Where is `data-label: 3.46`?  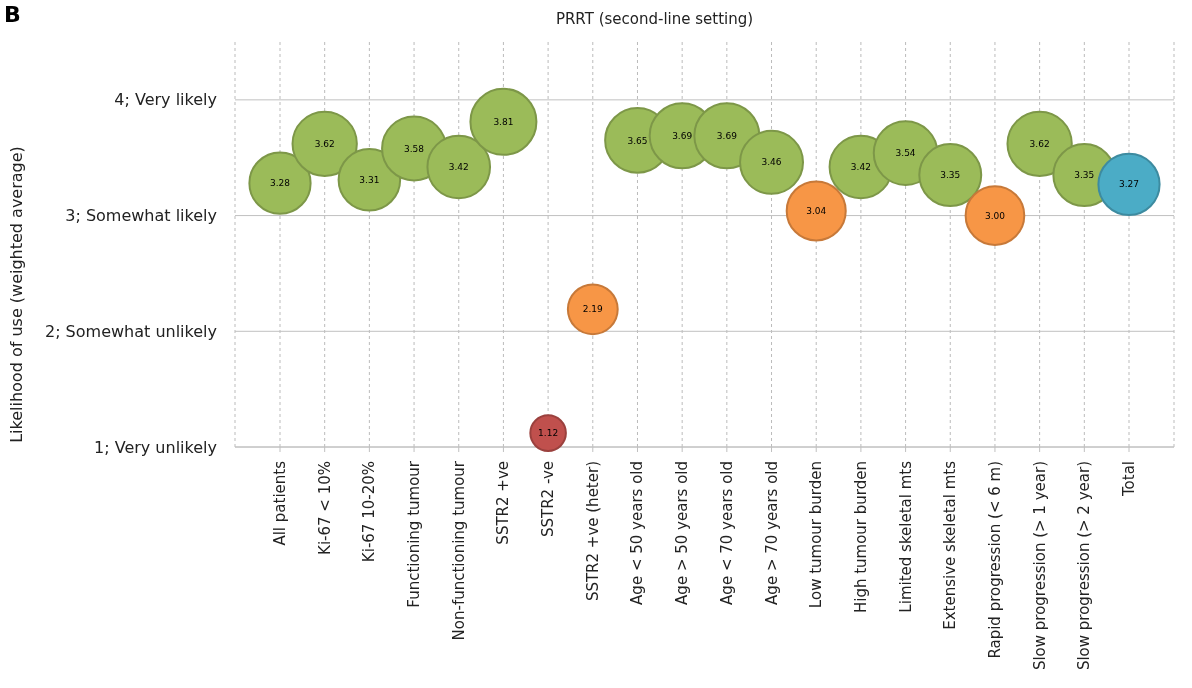
data-label: 3.46 is located at coordinates (771, 162).